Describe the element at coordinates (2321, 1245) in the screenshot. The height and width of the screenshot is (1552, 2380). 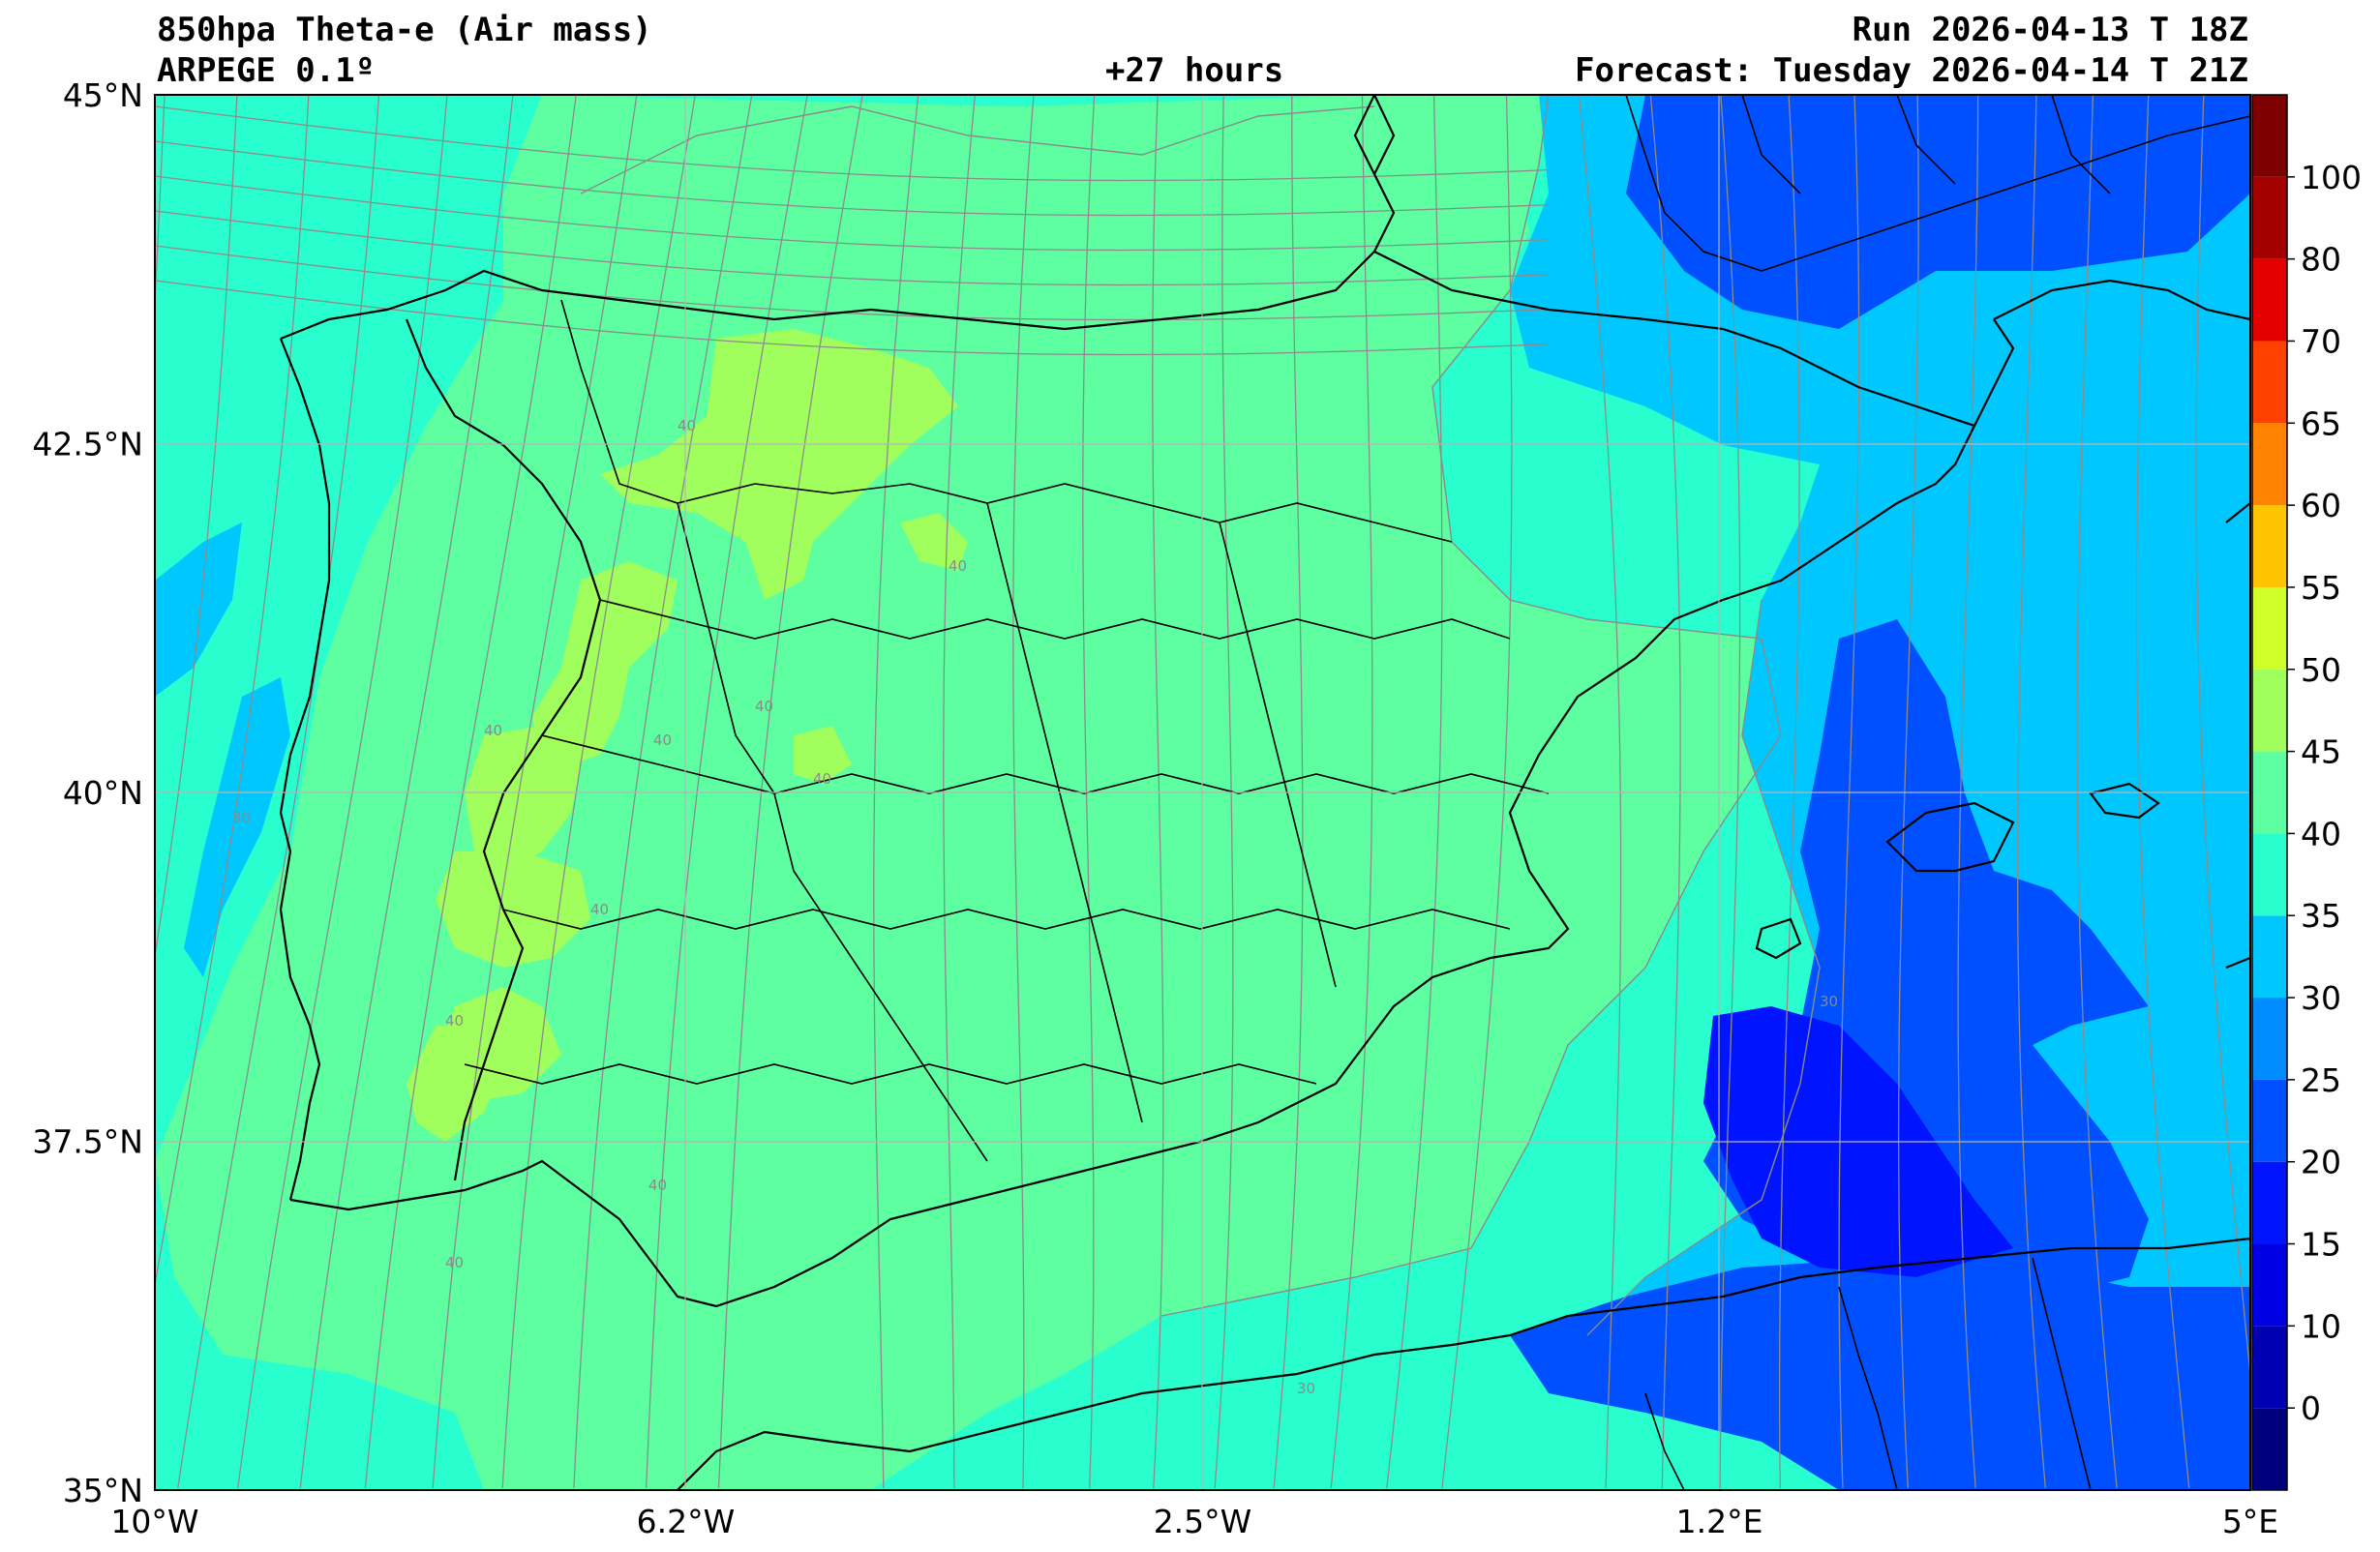
I see `colorbar-tick-label: 15` at that location.